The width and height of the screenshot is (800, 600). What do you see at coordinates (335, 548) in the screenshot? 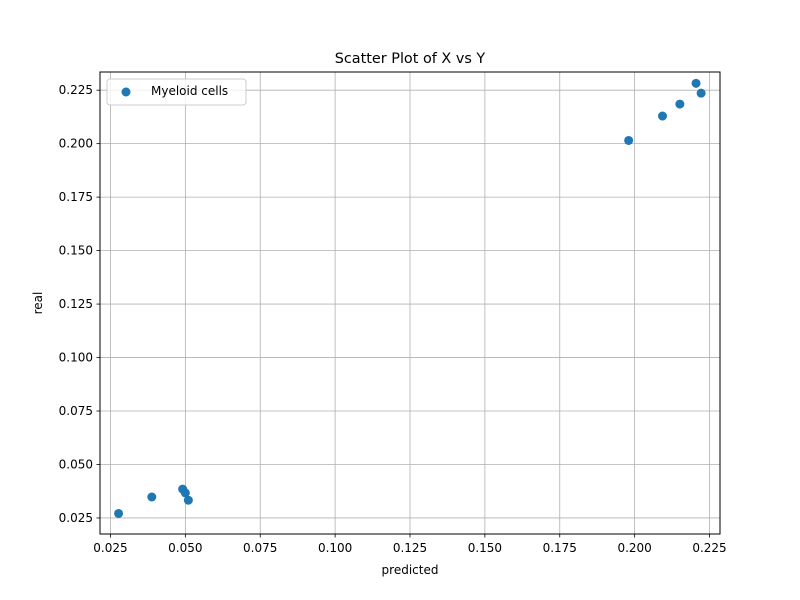
I see `x-tick-label: 0.100` at bounding box center [335, 548].